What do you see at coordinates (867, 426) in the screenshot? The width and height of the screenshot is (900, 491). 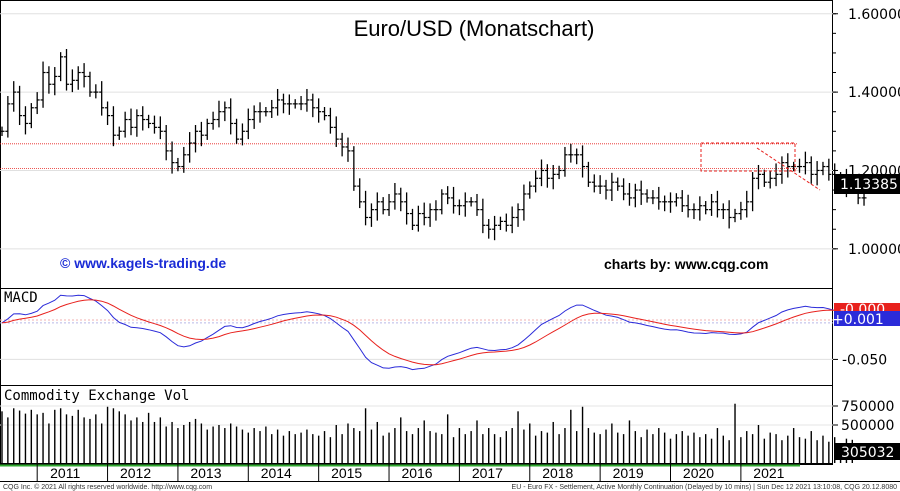 I see `volume-y-tick-label: 500000` at bounding box center [867, 426].